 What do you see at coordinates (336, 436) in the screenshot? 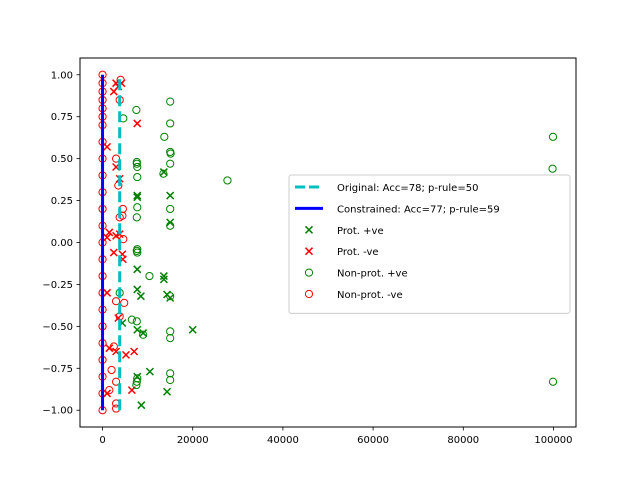
I see `x-axis: 0 20000 40000 60000 80000 100000` at bounding box center [336, 436].